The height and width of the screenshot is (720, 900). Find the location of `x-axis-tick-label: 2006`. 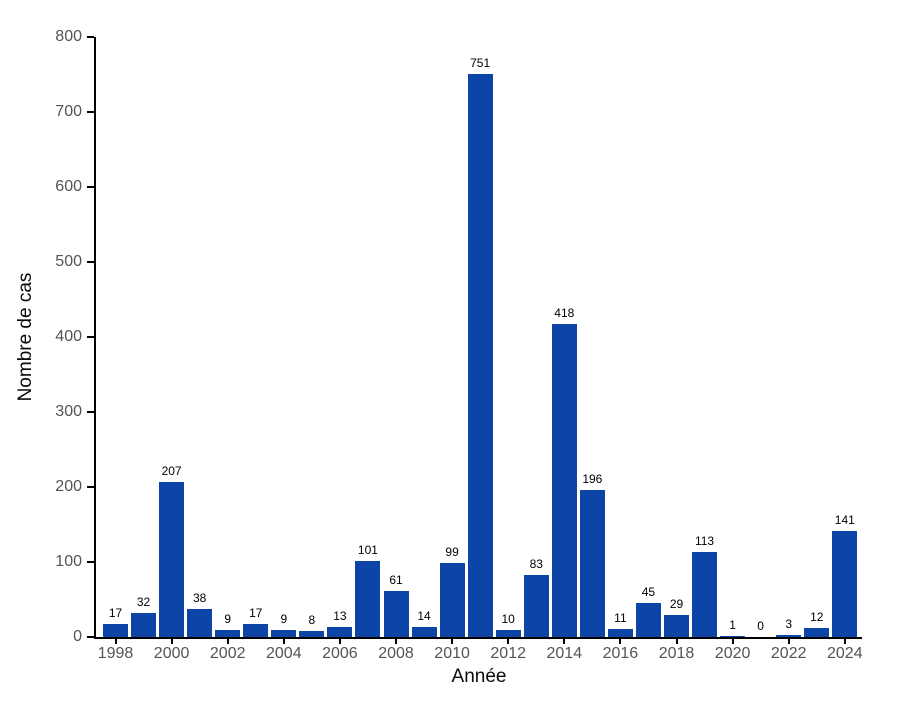

x-axis-tick-label: 2006 is located at coordinates (340, 653).